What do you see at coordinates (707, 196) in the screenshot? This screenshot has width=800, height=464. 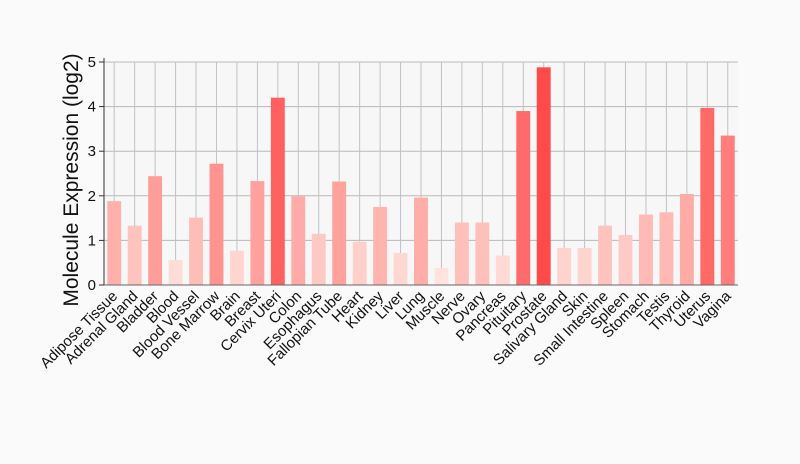 I see `bar-uterus` at bounding box center [707, 196].